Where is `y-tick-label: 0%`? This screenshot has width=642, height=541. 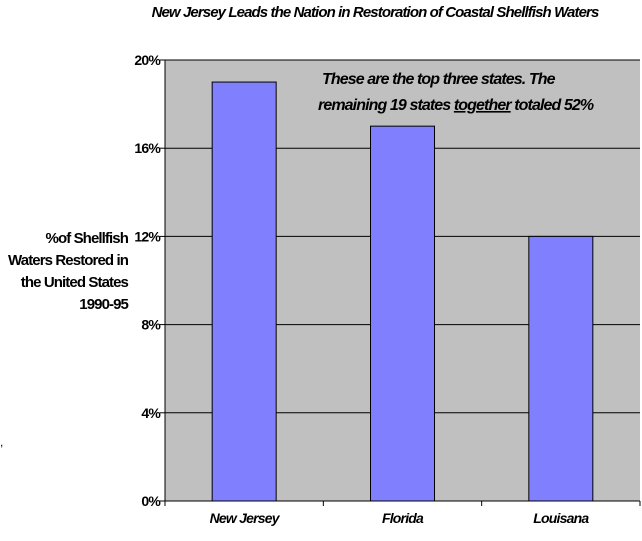 y-tick-label: 0% is located at coordinates (151, 501).